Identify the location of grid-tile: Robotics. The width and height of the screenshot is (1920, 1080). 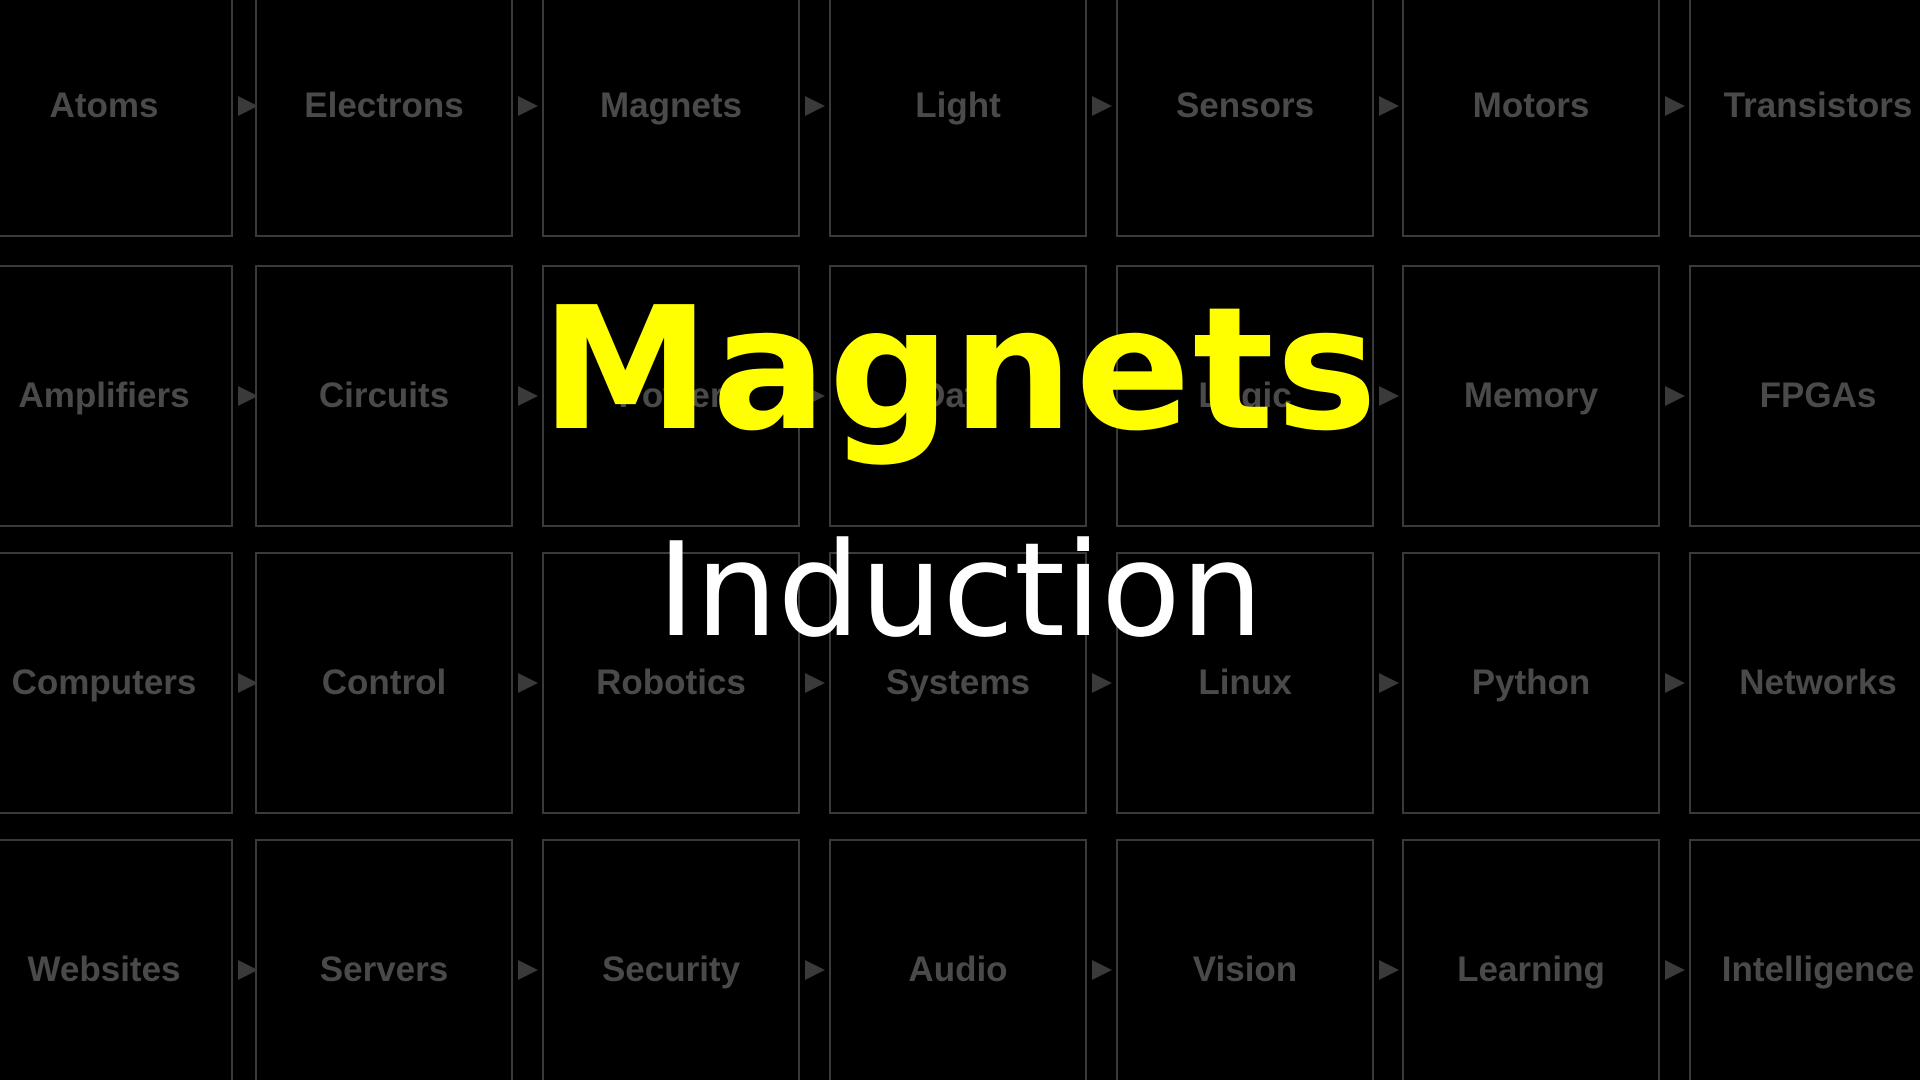
(671, 683).